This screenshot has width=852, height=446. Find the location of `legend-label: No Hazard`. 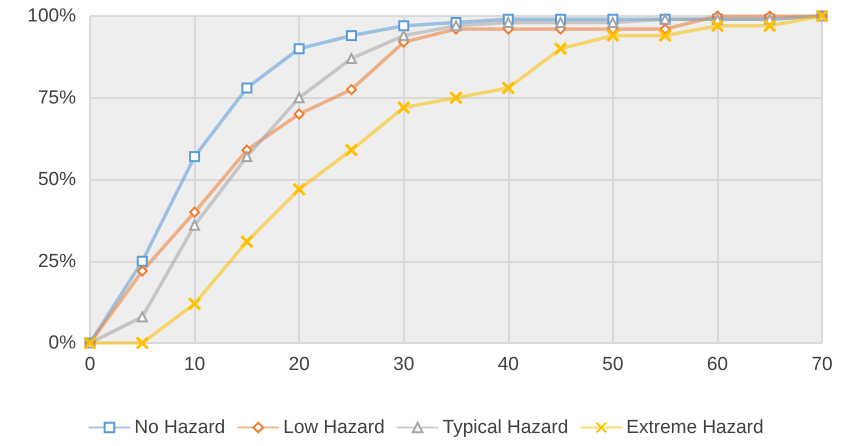

legend-label: No Hazard is located at coordinates (180, 427).